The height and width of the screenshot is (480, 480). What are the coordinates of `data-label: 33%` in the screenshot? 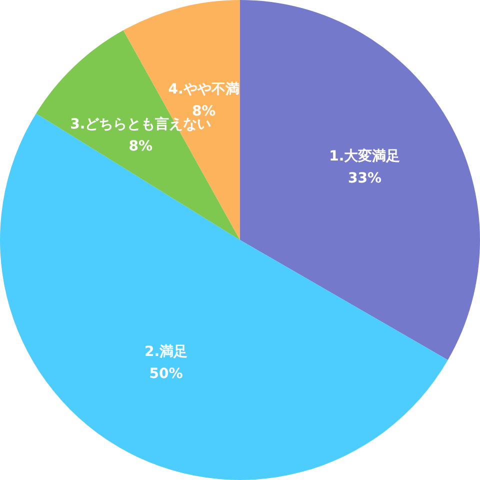 It's located at (365, 178).